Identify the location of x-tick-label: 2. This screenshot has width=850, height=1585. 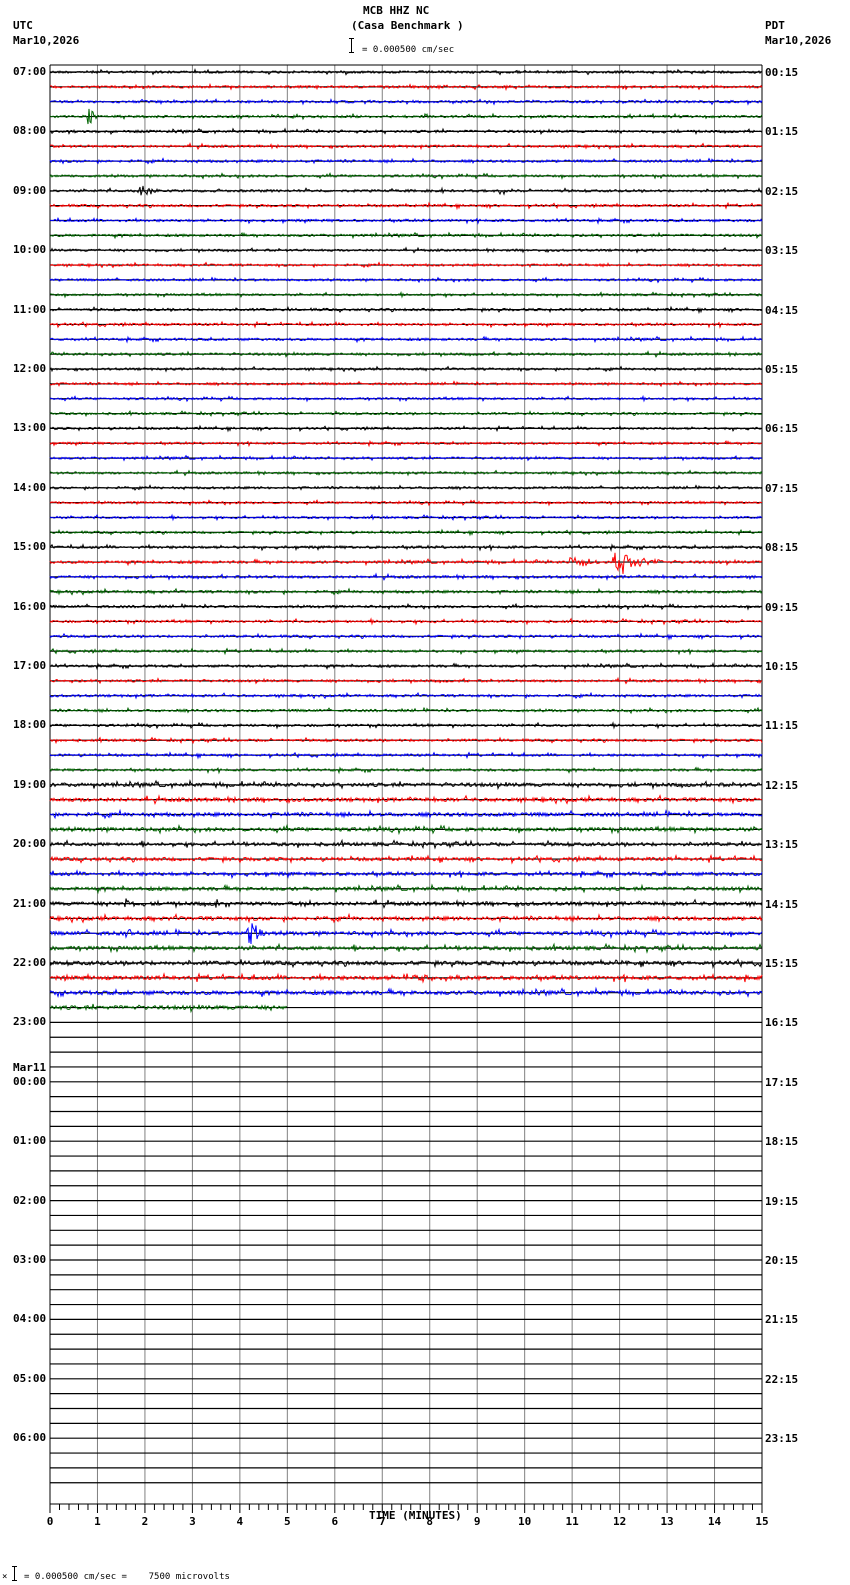
(145, 1521).